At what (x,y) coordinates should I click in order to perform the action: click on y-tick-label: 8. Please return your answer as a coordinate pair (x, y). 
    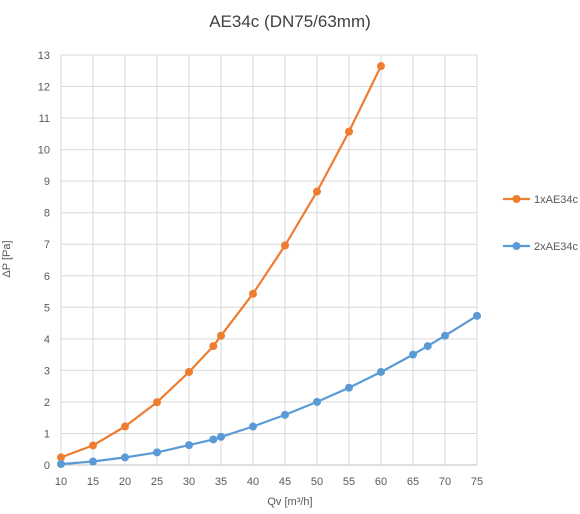
    Looking at the image, I should click on (47, 214).